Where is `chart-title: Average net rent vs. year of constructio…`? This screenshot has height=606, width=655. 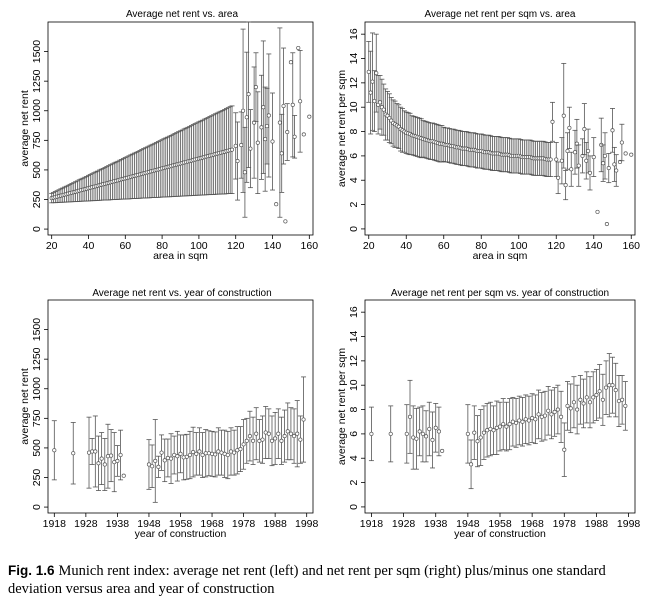 chart-title: Average net rent vs. year of constructio… is located at coordinates (181, 293).